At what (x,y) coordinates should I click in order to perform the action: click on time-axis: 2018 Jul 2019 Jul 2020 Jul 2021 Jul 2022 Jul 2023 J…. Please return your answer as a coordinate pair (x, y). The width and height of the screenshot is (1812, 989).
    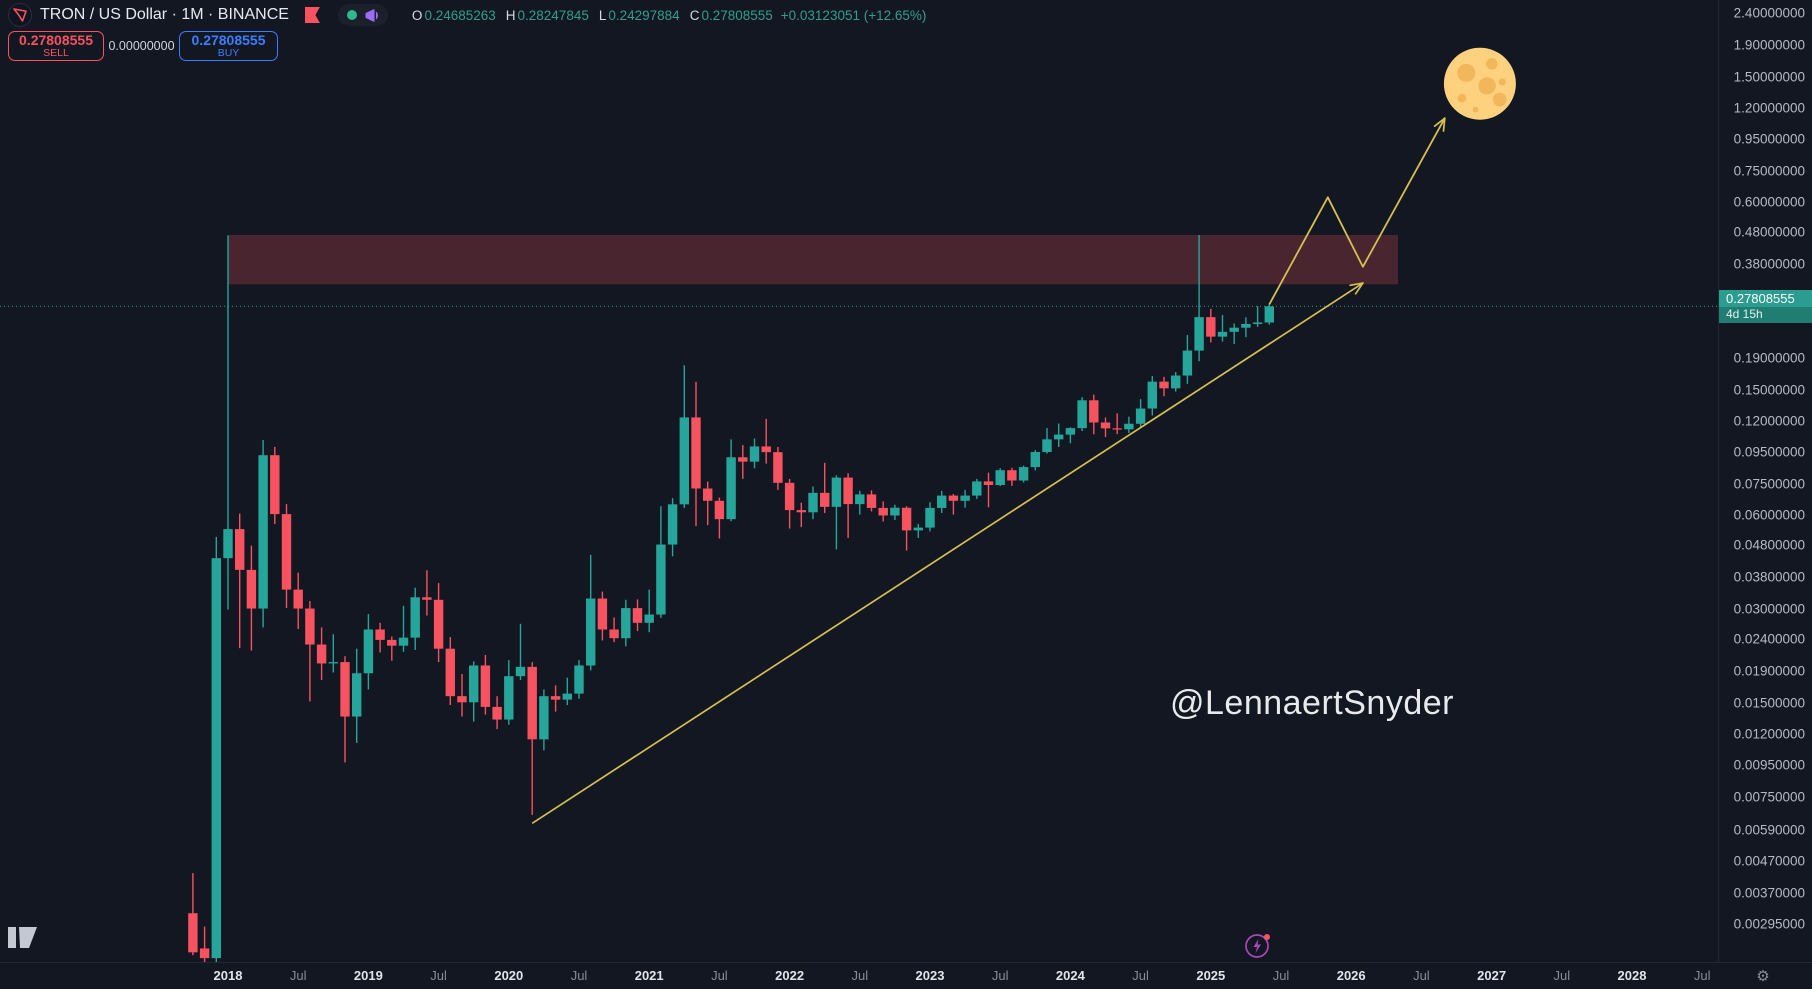
    Looking at the image, I should click on (906, 975).